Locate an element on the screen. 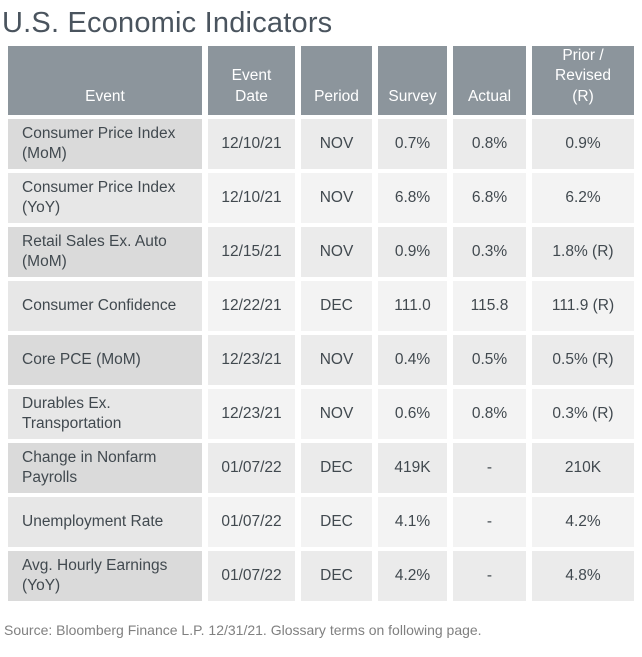 The image size is (642, 657). cell-event: Core PCE (MoM) is located at coordinates (105, 359).